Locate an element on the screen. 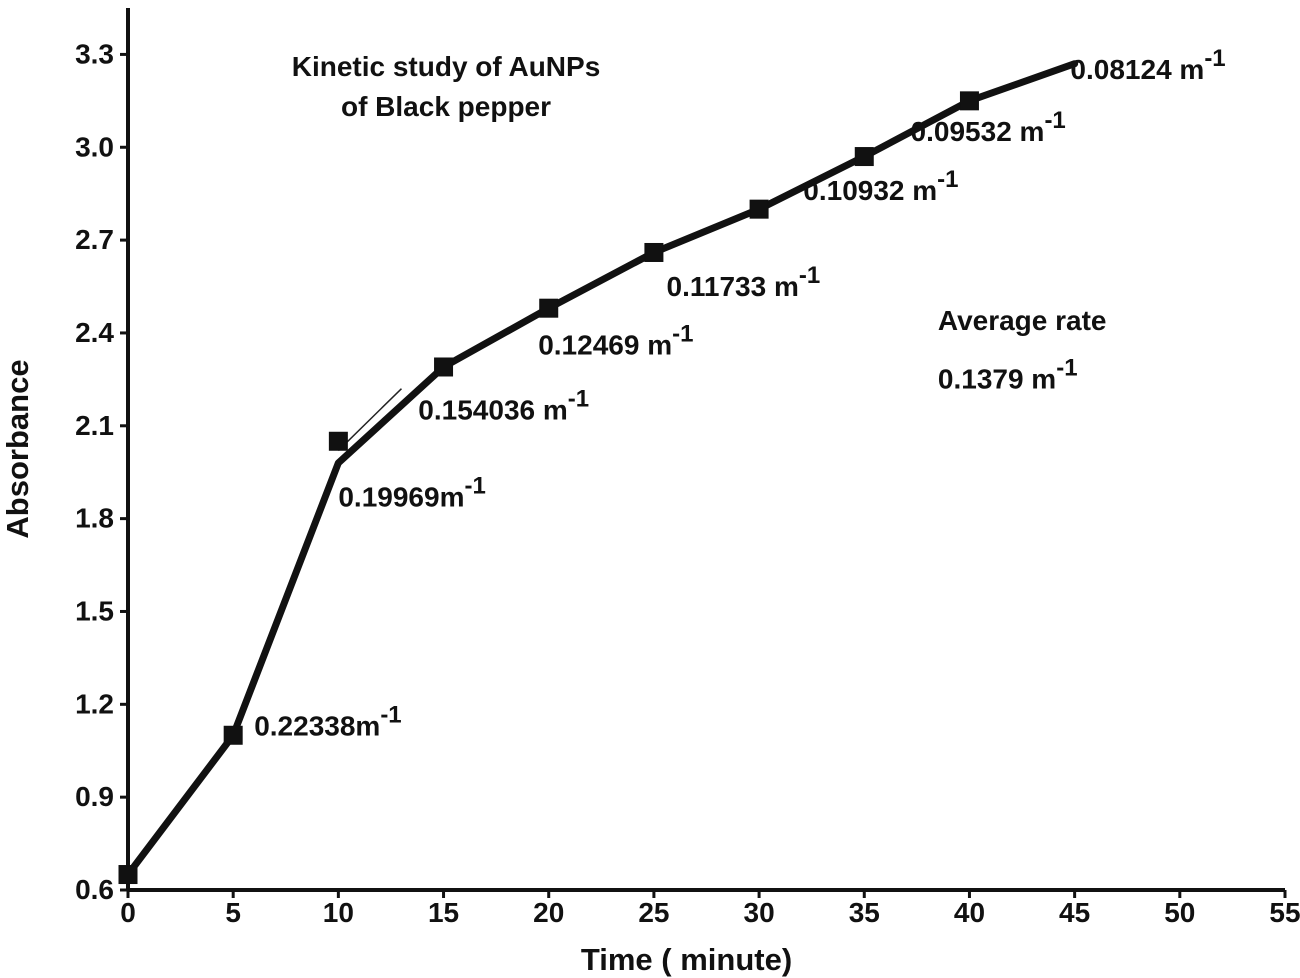 This screenshot has width=1300, height=978. annotation-text: 0.12469 m is located at coordinates (605, 345).